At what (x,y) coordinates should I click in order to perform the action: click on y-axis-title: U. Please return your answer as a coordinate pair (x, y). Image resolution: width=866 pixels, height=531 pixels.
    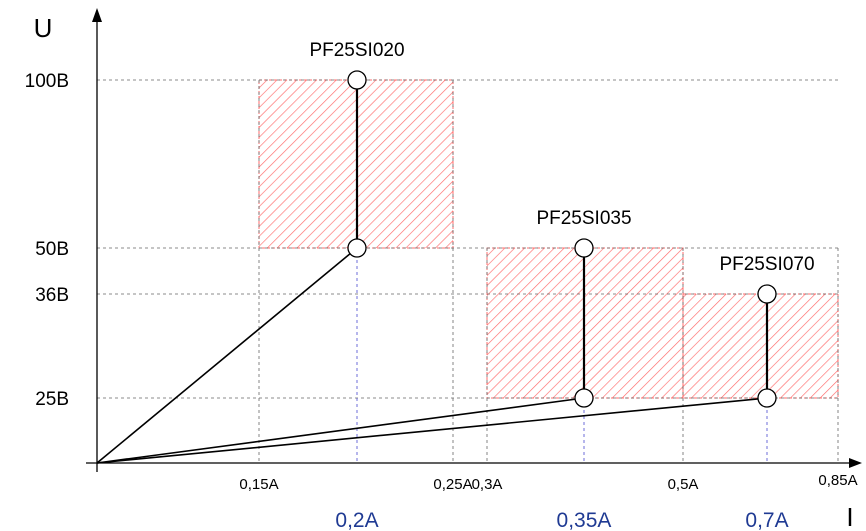
    Looking at the image, I should click on (43, 28).